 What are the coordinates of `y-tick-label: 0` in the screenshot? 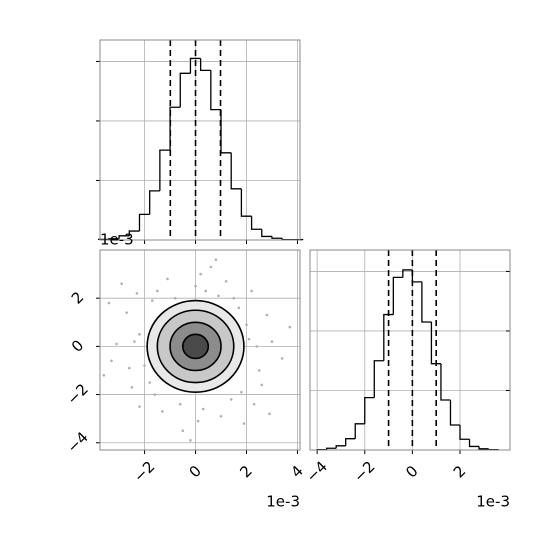 It's located at (77, 345).